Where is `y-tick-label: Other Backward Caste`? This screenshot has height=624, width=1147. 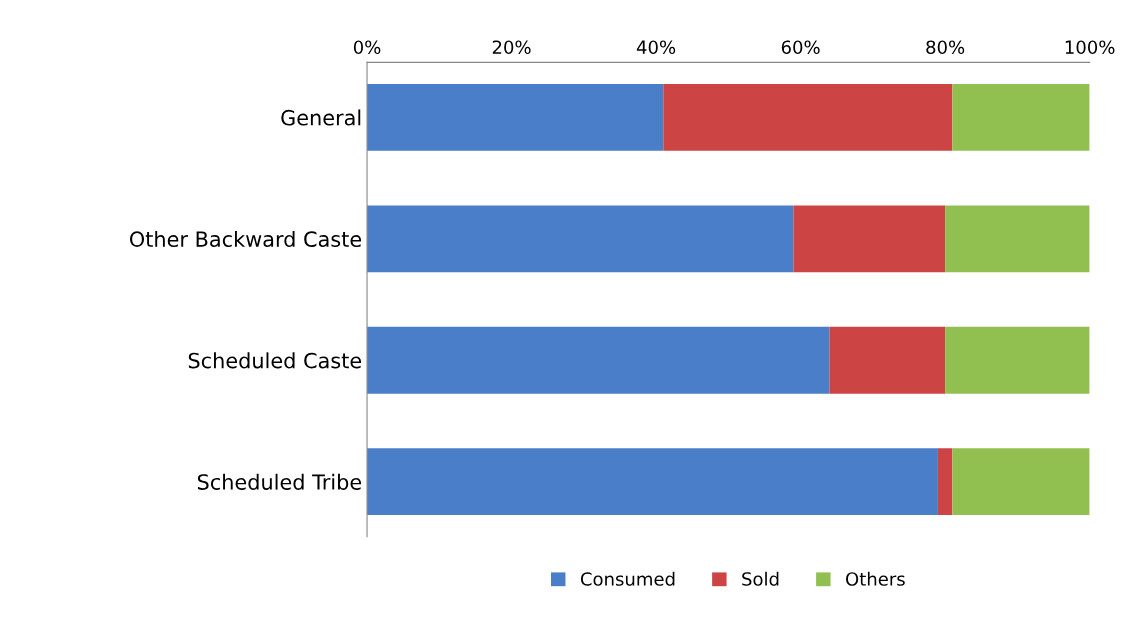 y-tick-label: Other Backward Caste is located at coordinates (245, 239).